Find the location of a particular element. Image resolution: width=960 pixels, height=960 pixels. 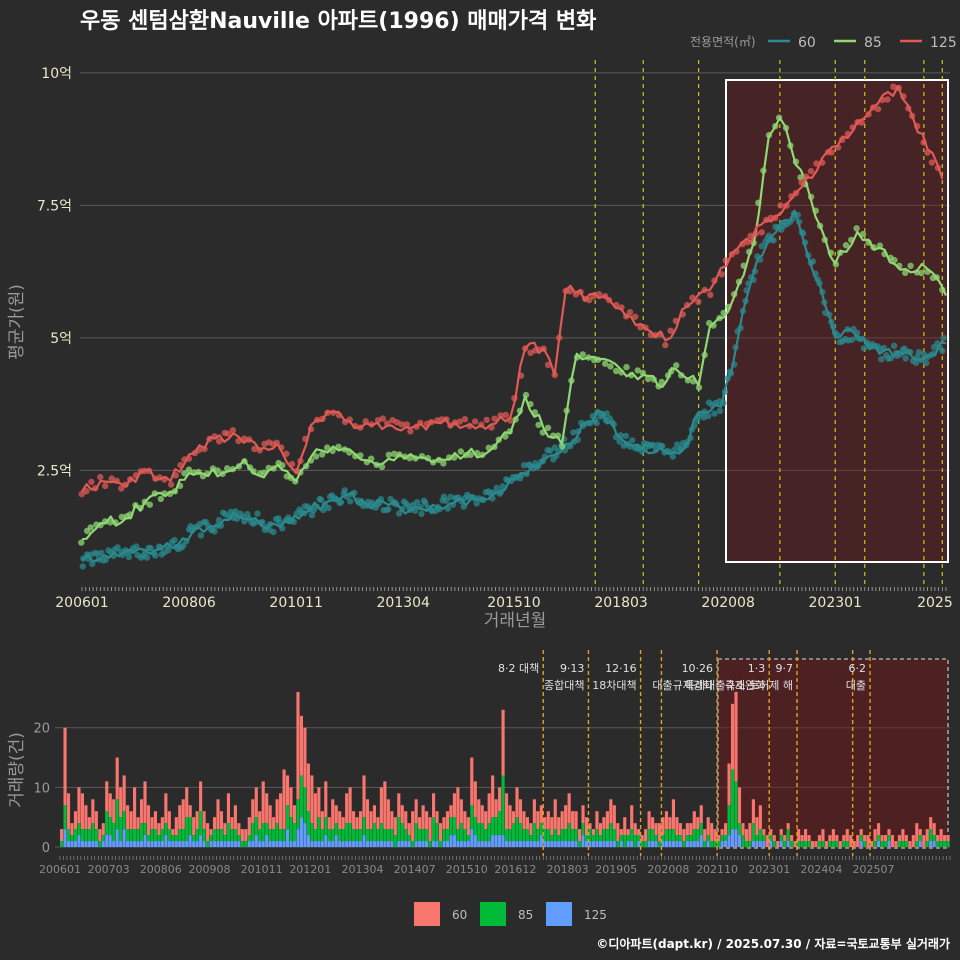

volume-x-tick-label: 200908 is located at coordinates (209, 869).